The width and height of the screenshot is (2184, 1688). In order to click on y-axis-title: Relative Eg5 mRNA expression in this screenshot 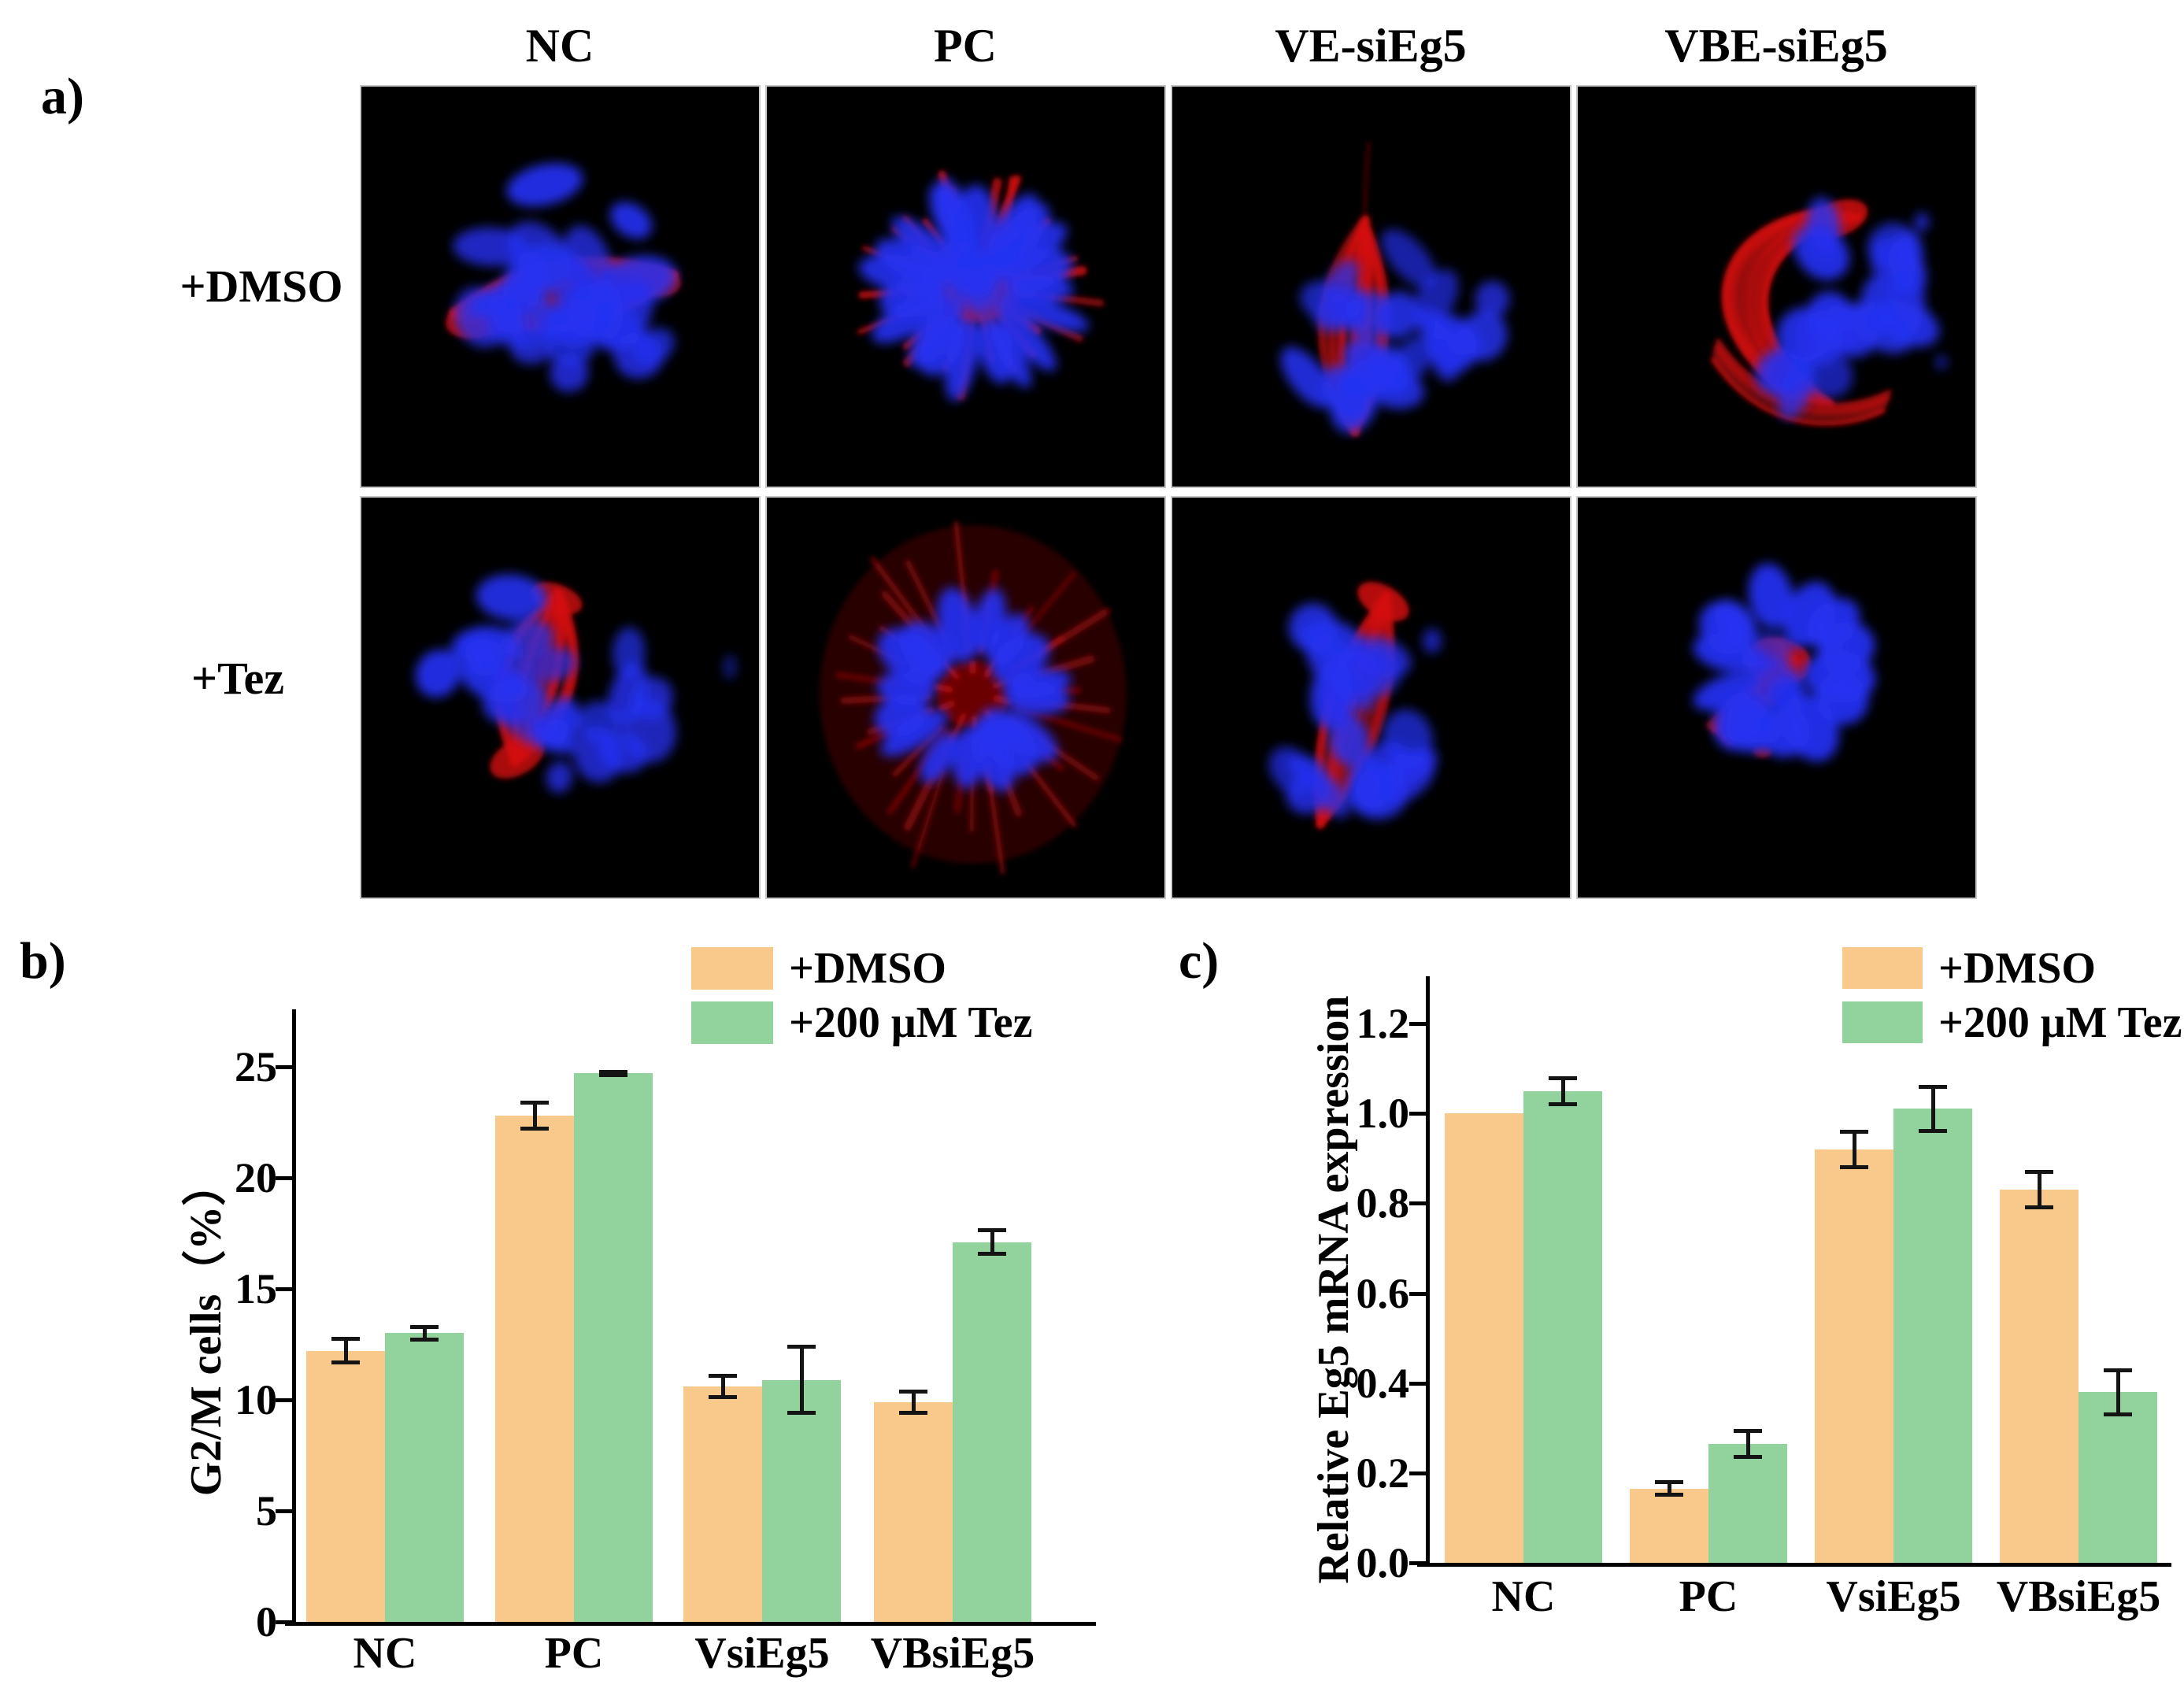, I will do `click(1333, 1289)`.